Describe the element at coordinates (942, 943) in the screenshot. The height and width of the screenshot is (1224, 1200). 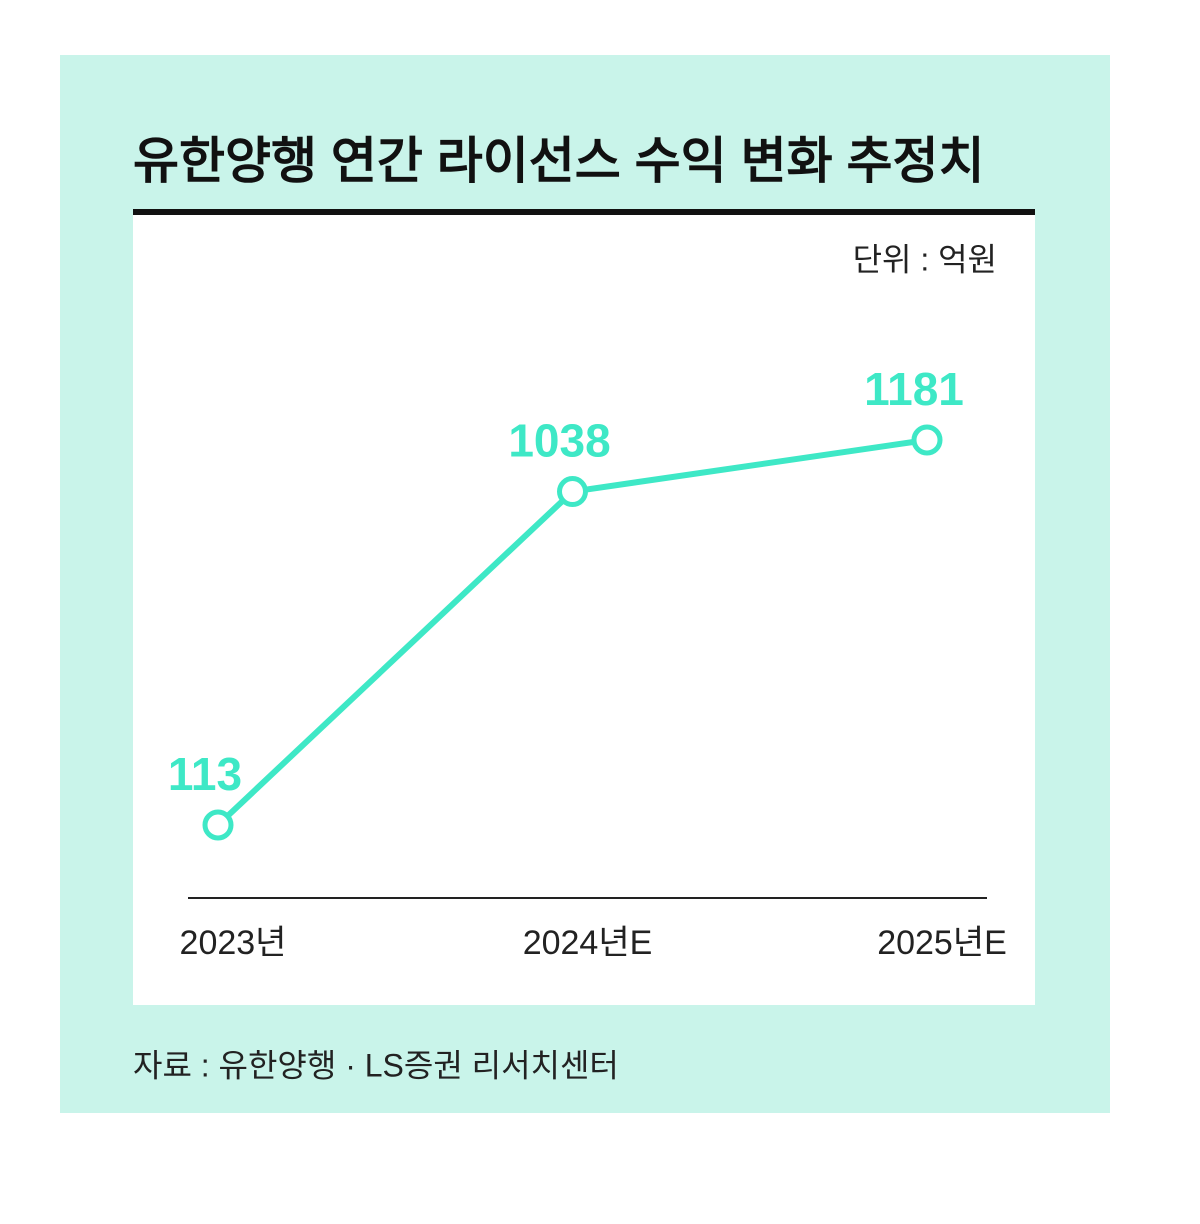
I see `x-tick-label: 2025년E` at that location.